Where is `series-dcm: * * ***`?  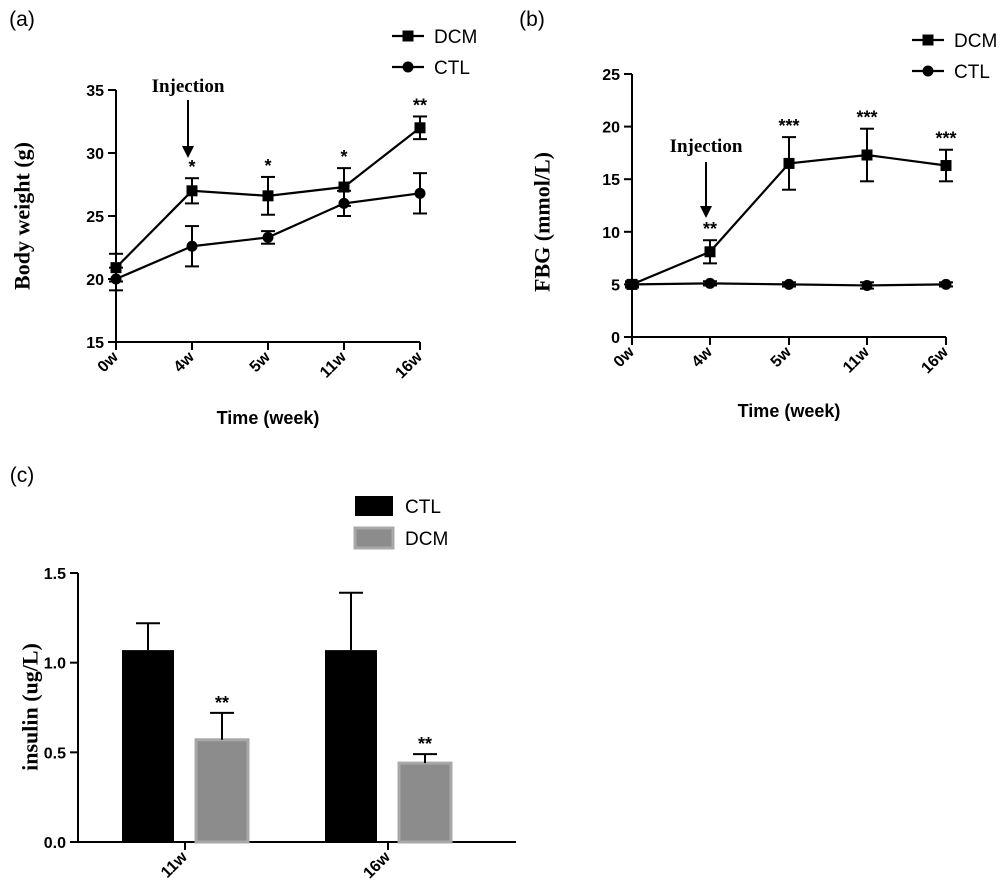 series-dcm: * * *** is located at coordinates (268, 189).